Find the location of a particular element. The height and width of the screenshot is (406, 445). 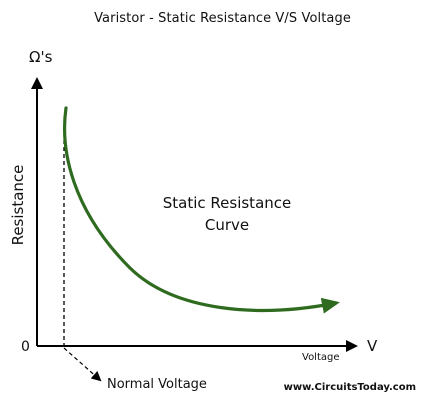

y-axis-label: Resistance is located at coordinates (18, 205).